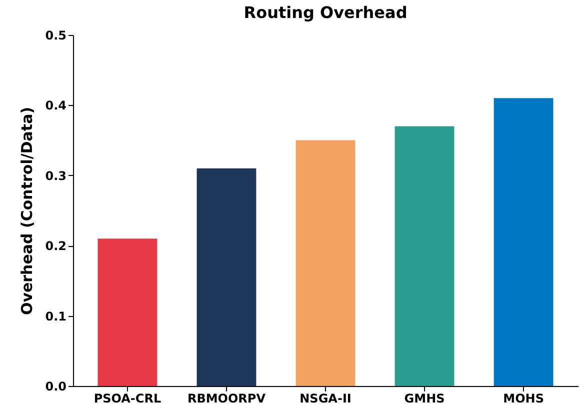 This screenshot has height=414, width=580. What do you see at coordinates (27, 211) in the screenshot?
I see `y-axis-title: Overhead (Control/Data)` at bounding box center [27, 211].